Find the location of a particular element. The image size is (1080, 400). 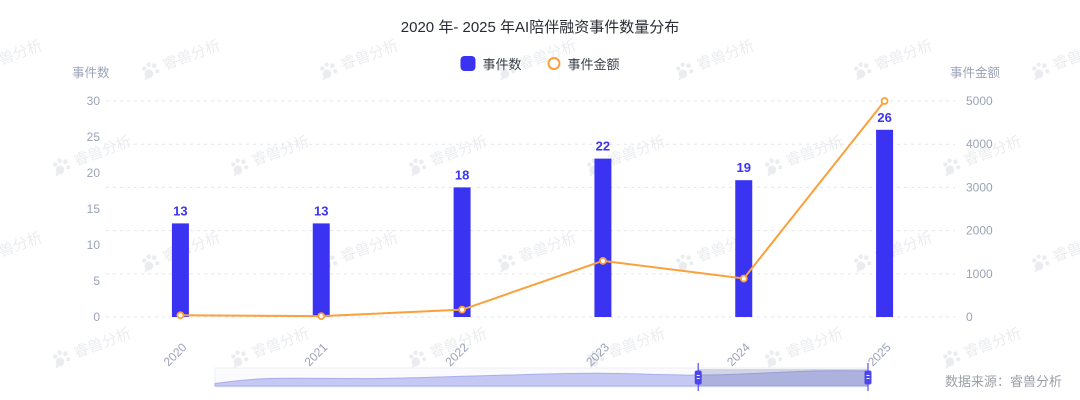

right-axis-name: 事件金额 is located at coordinates (975, 73).